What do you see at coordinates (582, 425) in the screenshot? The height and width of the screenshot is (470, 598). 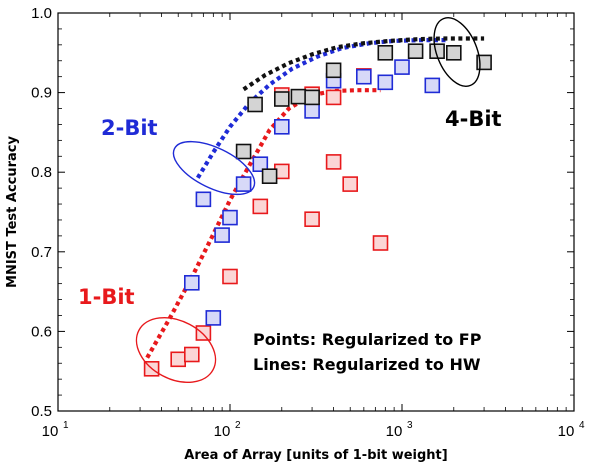 I see `x-tick-exponent: 4` at bounding box center [582, 425].